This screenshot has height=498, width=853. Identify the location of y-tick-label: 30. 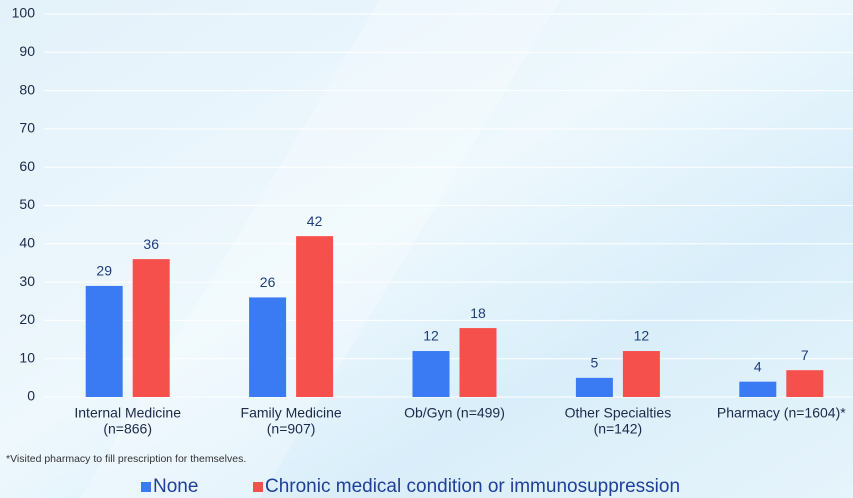
(27, 281).